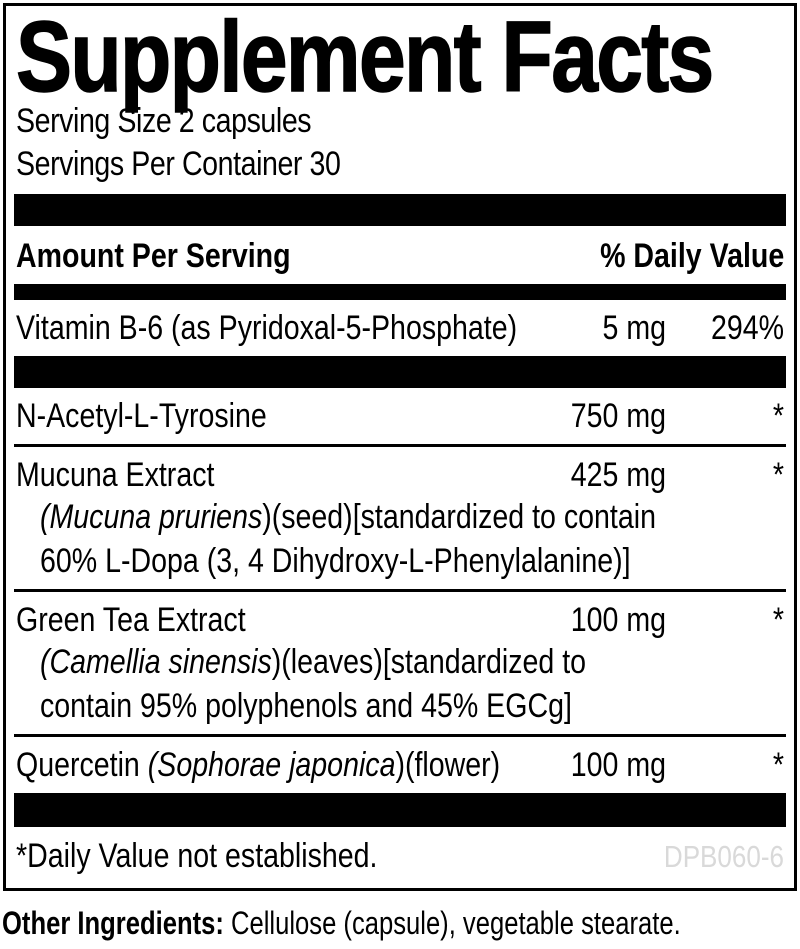  What do you see at coordinates (306, 706) in the screenshot?
I see `nutrient-detail-text: contain 95% polyphenols and 45% EGCg]` at bounding box center [306, 706].